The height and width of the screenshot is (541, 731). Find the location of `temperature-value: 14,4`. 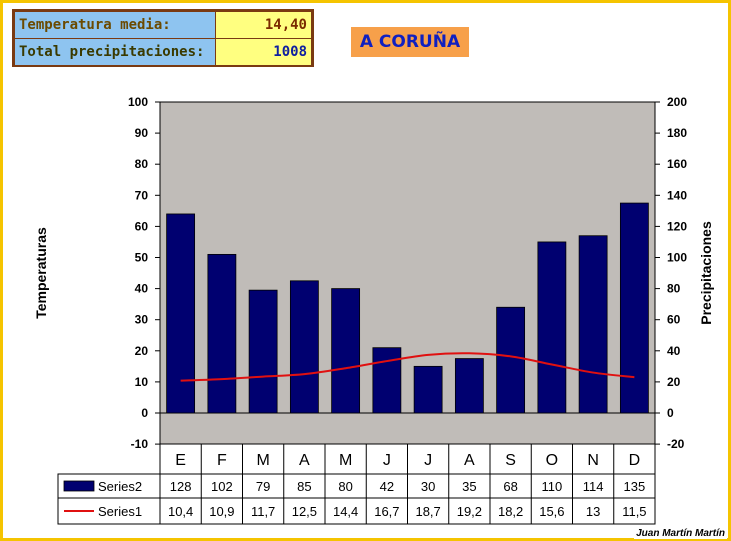

temperature-value: 14,4 is located at coordinates (345, 511).